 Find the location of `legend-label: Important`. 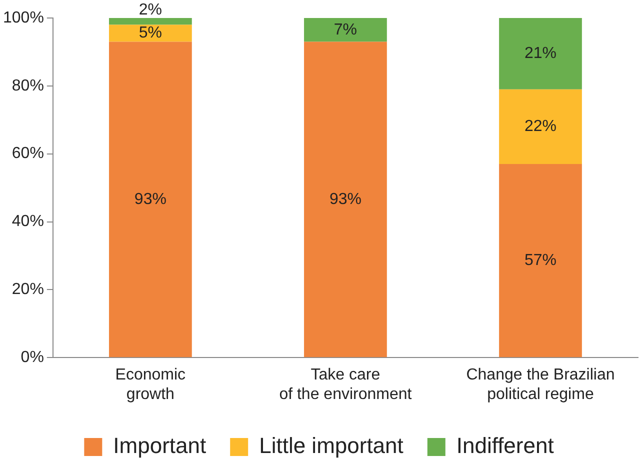

legend-label: Important is located at coordinates (159, 445).